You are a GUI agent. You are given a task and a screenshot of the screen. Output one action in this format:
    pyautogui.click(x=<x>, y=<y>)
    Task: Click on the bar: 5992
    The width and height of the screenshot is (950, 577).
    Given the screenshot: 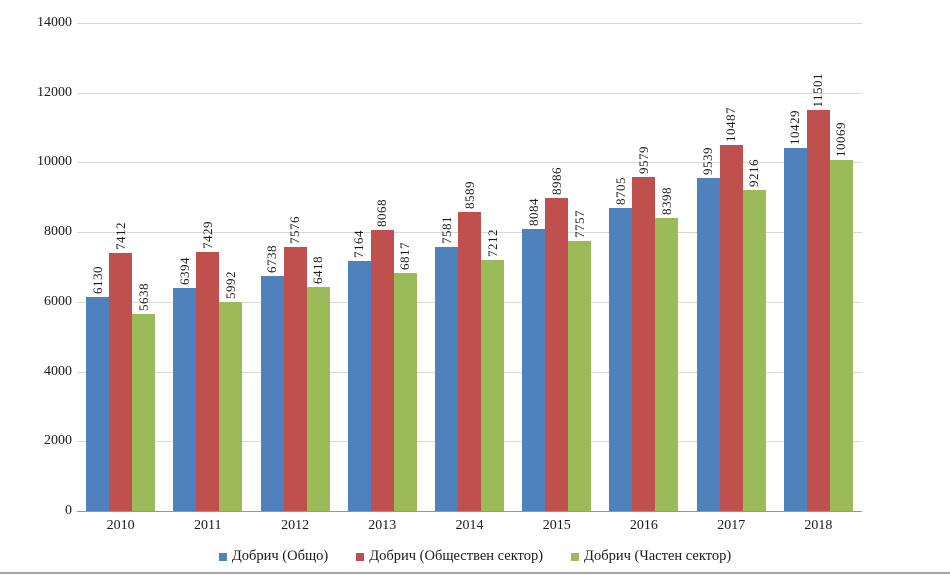 What is the action you would take?
    pyautogui.click(x=231, y=391)
    